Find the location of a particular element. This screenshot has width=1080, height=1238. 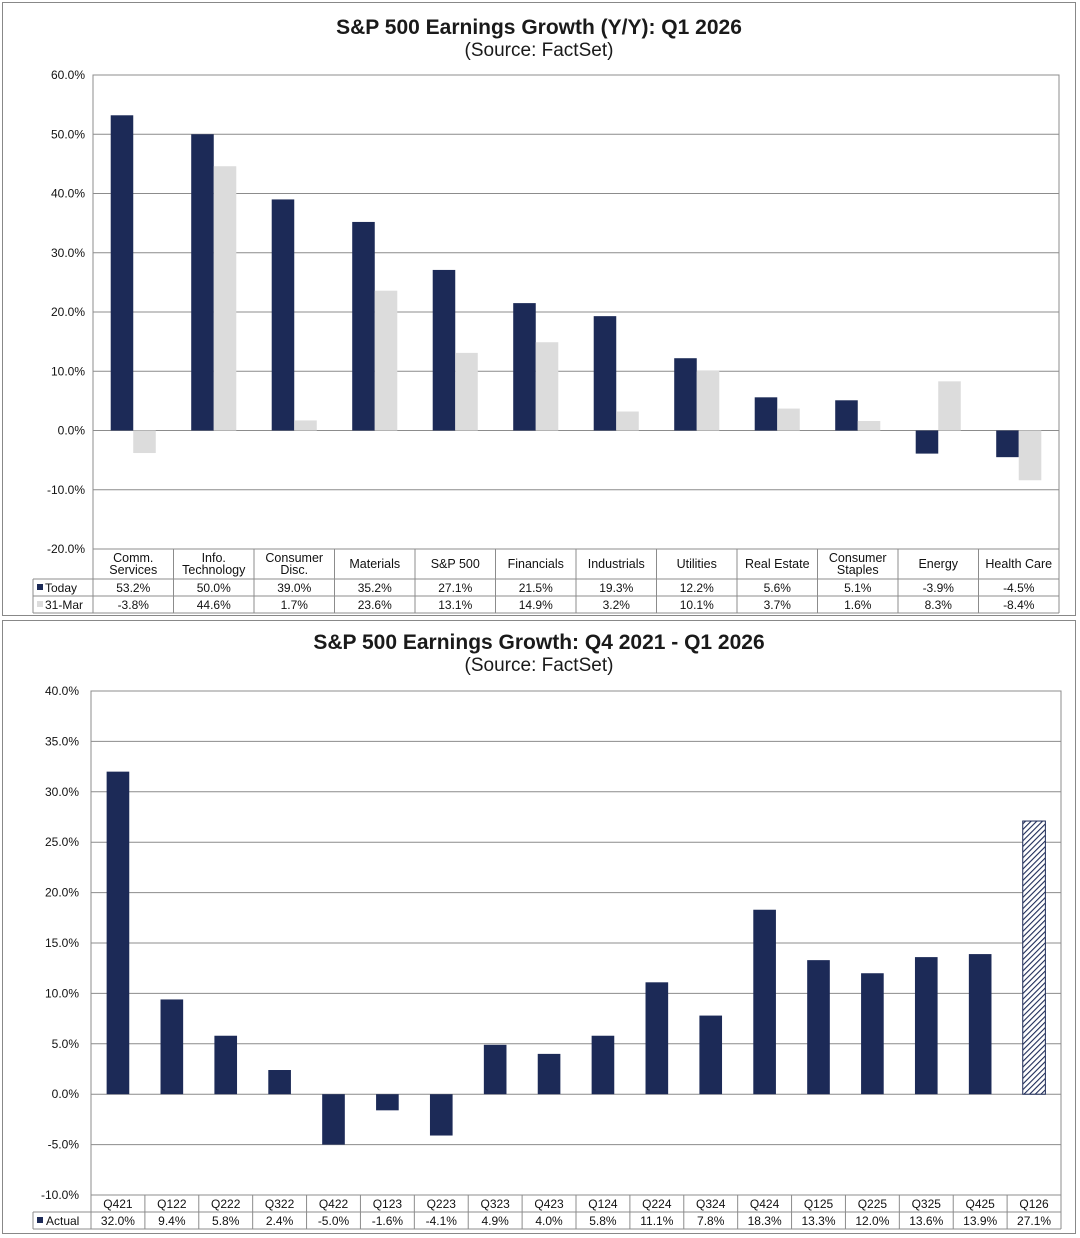

data-label: 53.2% is located at coordinates (133, 588).